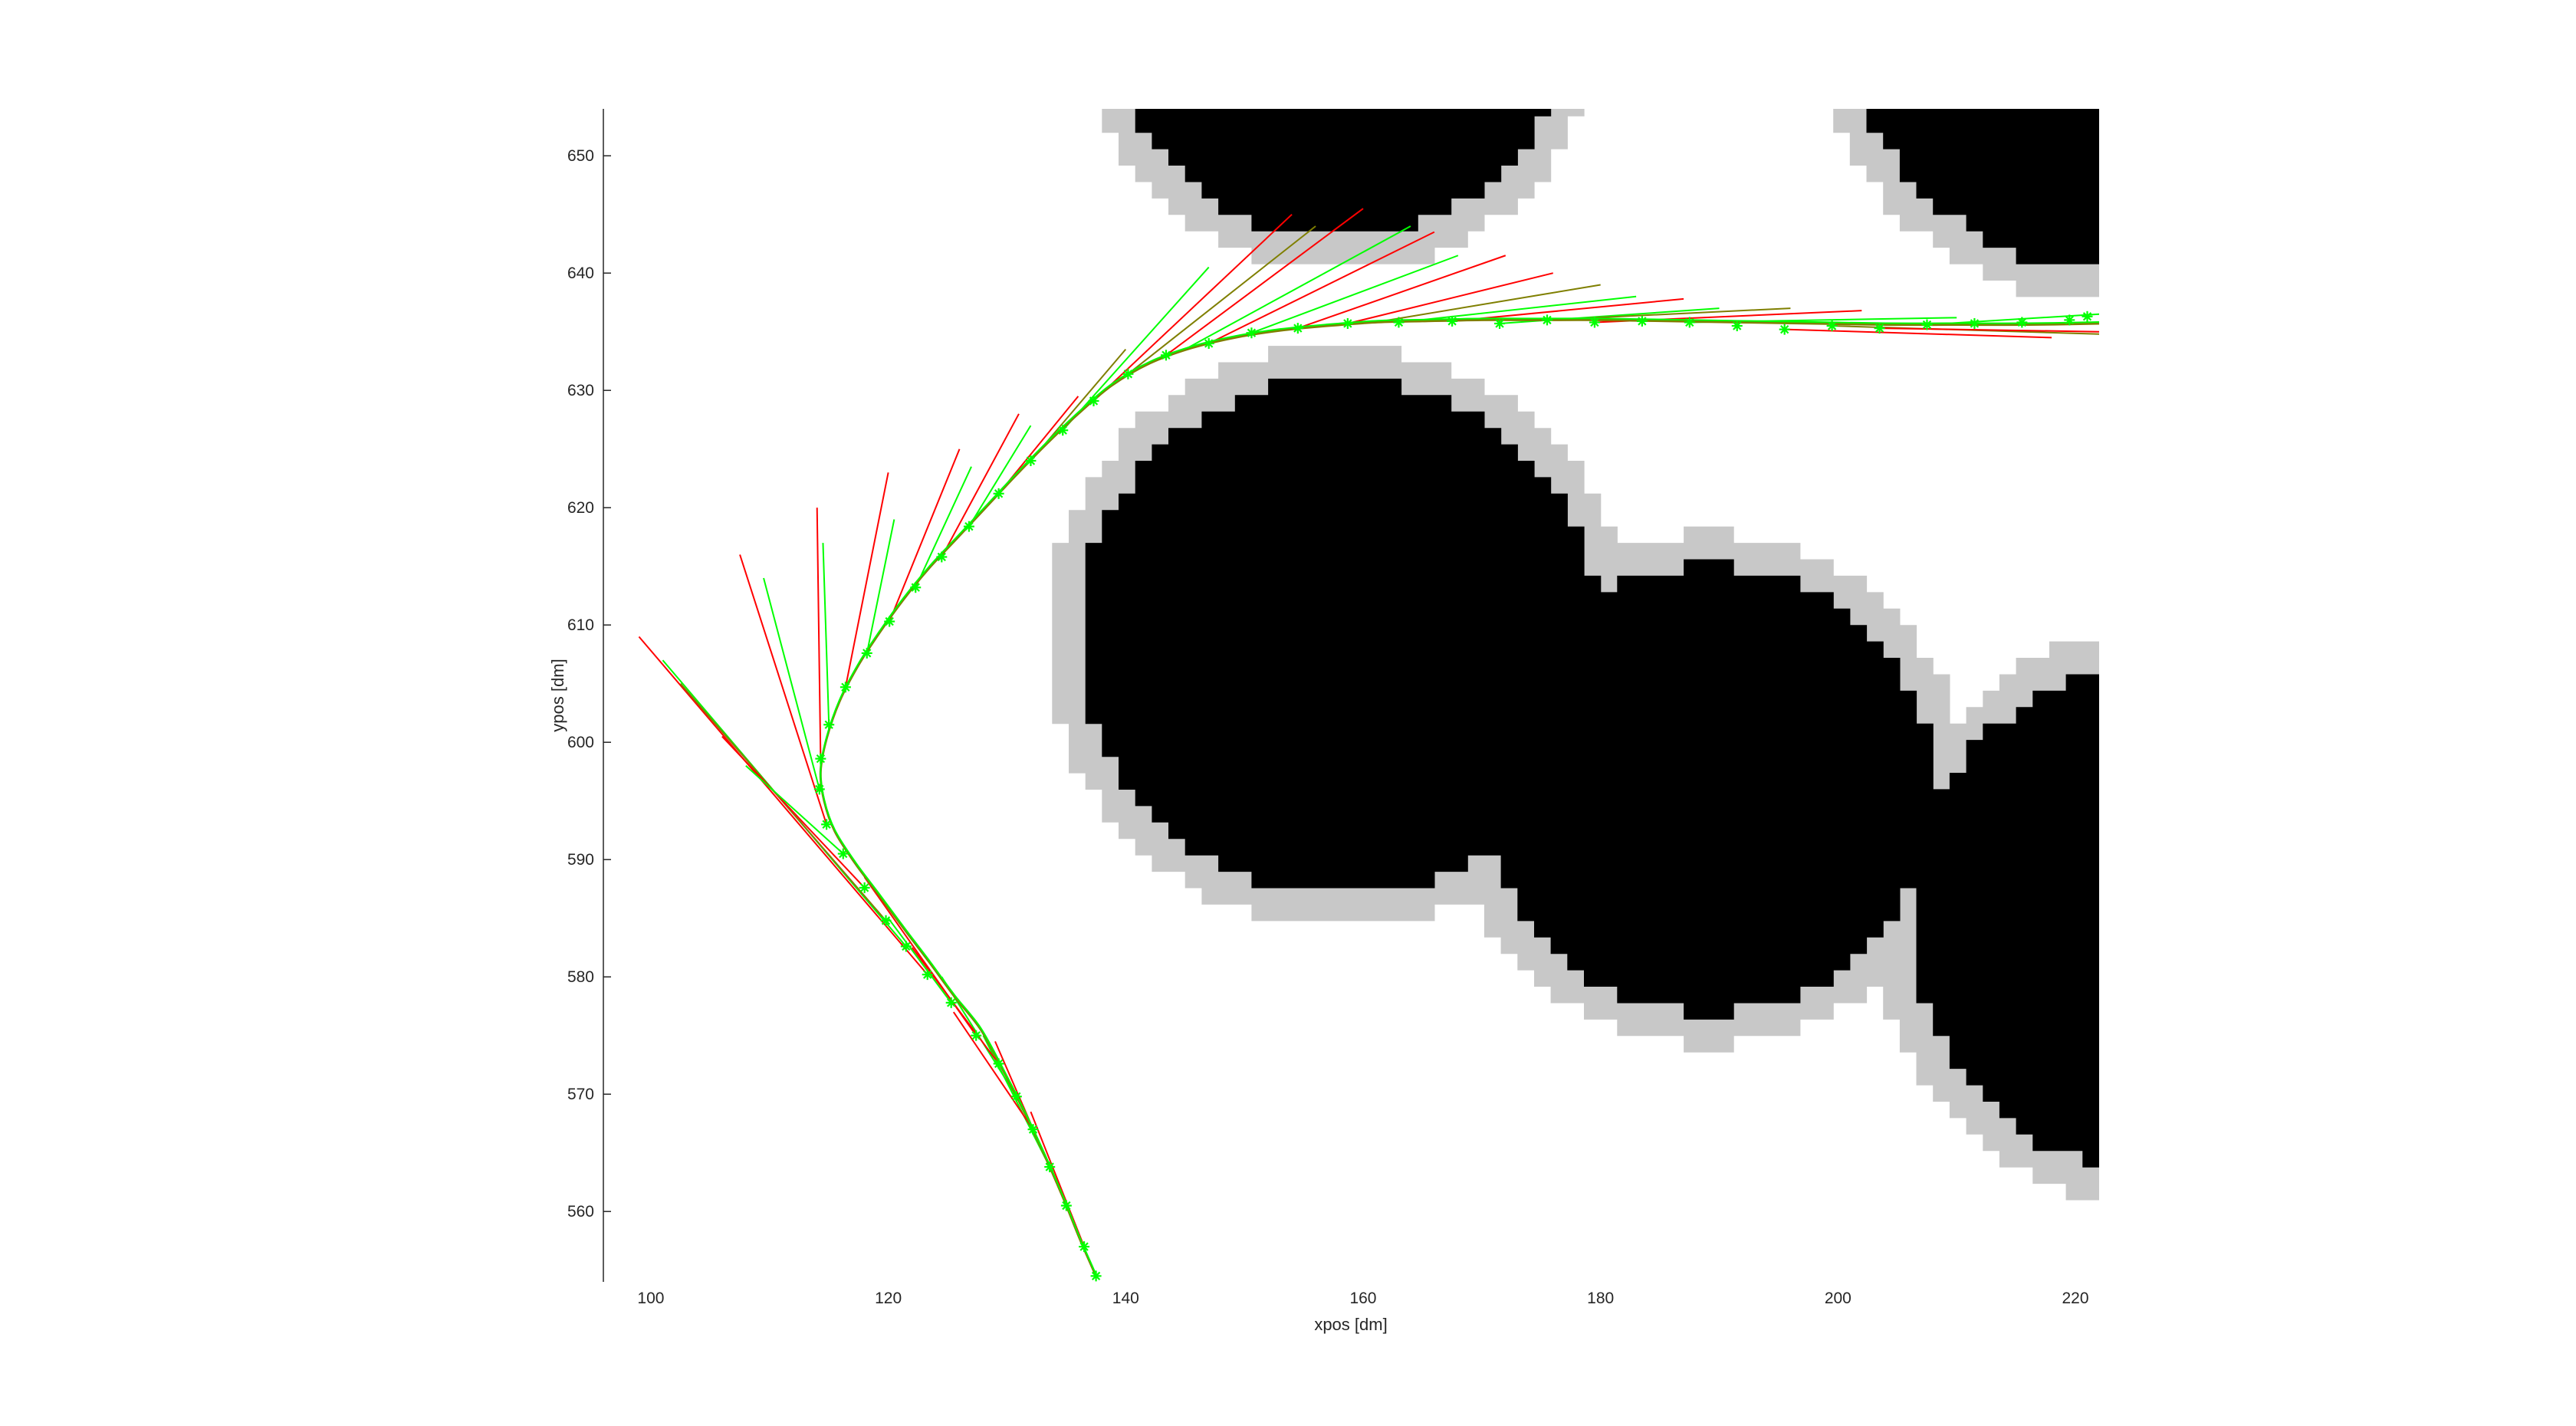 This screenshot has height=1426, width=2576. What do you see at coordinates (580, 860) in the screenshot?
I see `y-tick-label: 590` at bounding box center [580, 860].